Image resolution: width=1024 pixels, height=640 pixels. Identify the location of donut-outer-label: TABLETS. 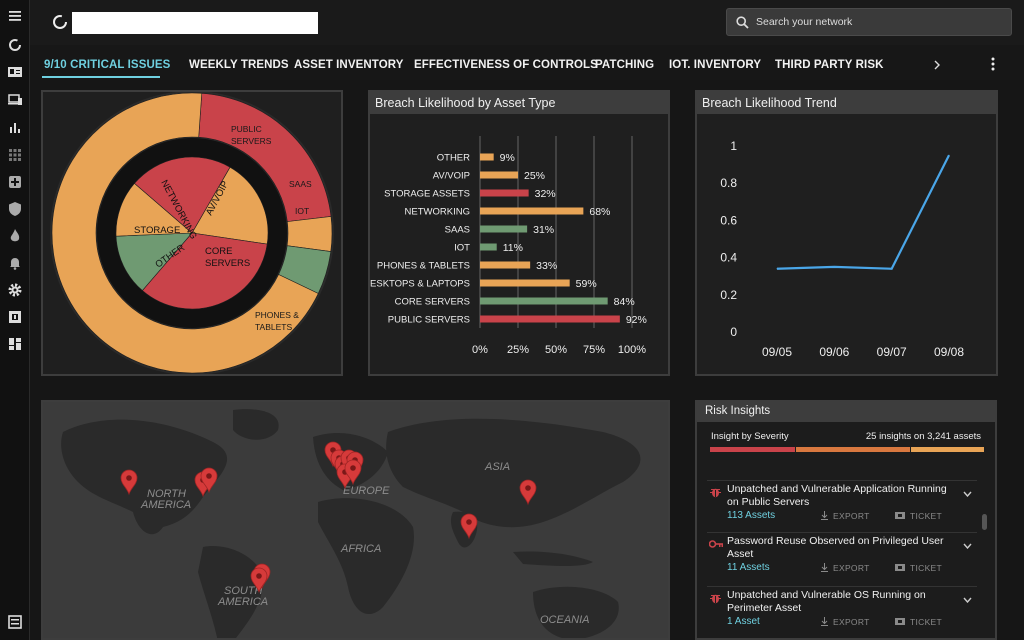
(273, 327).